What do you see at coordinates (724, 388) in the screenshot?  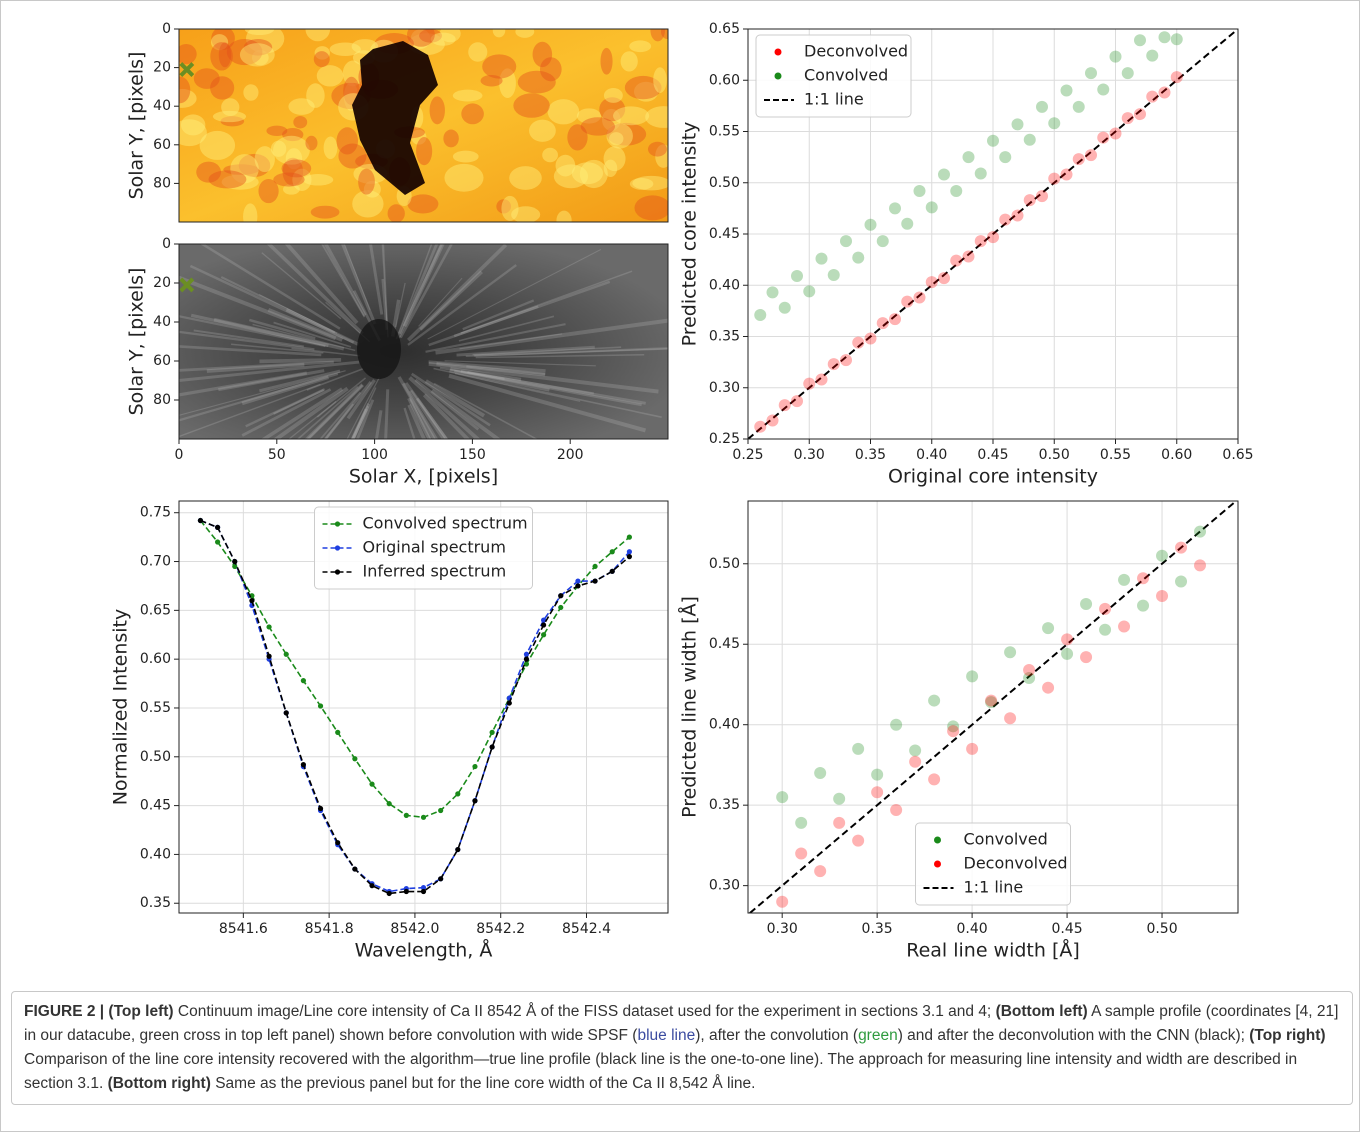 I see `y-tick-label: 0.30` at bounding box center [724, 388].